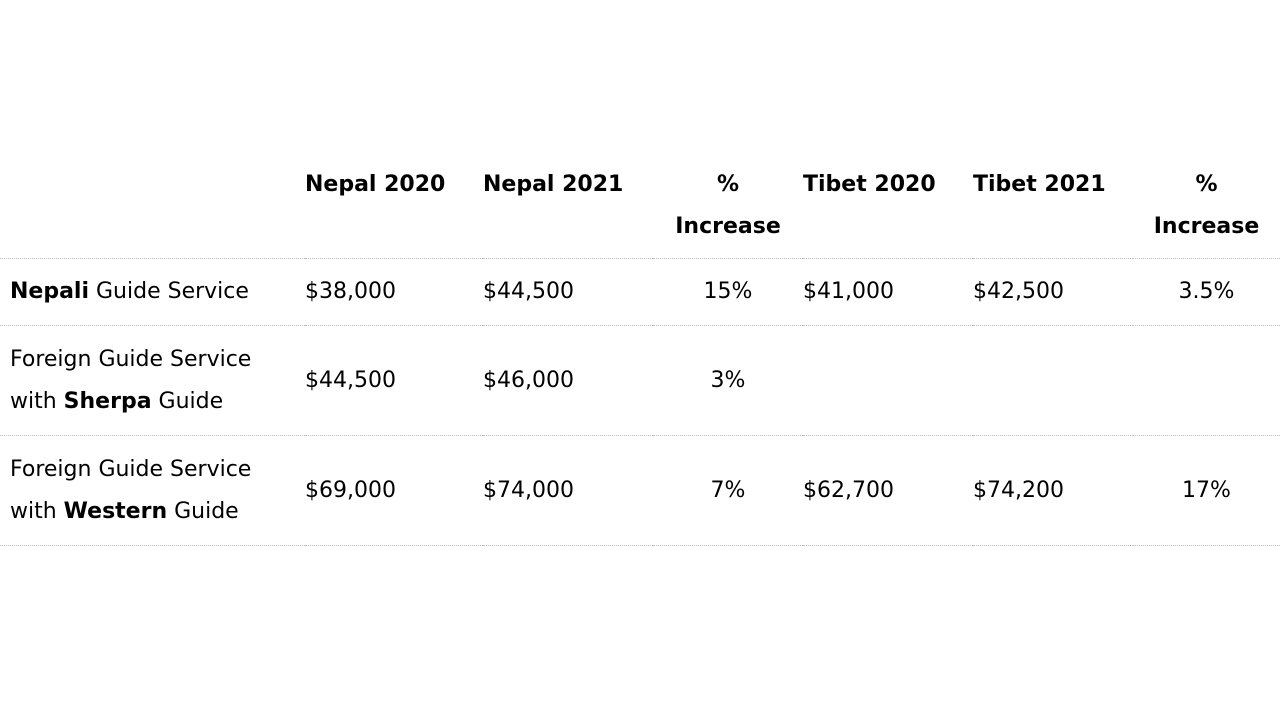 The image size is (1280, 720). Describe the element at coordinates (728, 292) in the screenshot. I see `cell-nepal-pct: 15%` at that location.